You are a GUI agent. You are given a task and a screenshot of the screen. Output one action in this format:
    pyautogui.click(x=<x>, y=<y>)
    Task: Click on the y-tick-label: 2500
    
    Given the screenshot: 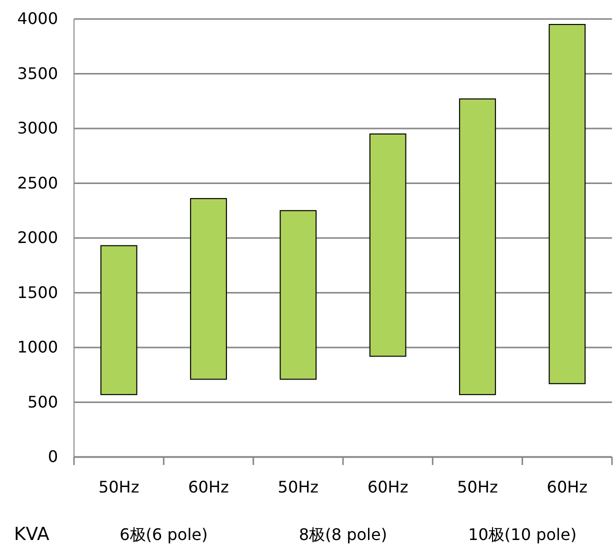 What is the action you would take?
    pyautogui.click(x=37, y=182)
    